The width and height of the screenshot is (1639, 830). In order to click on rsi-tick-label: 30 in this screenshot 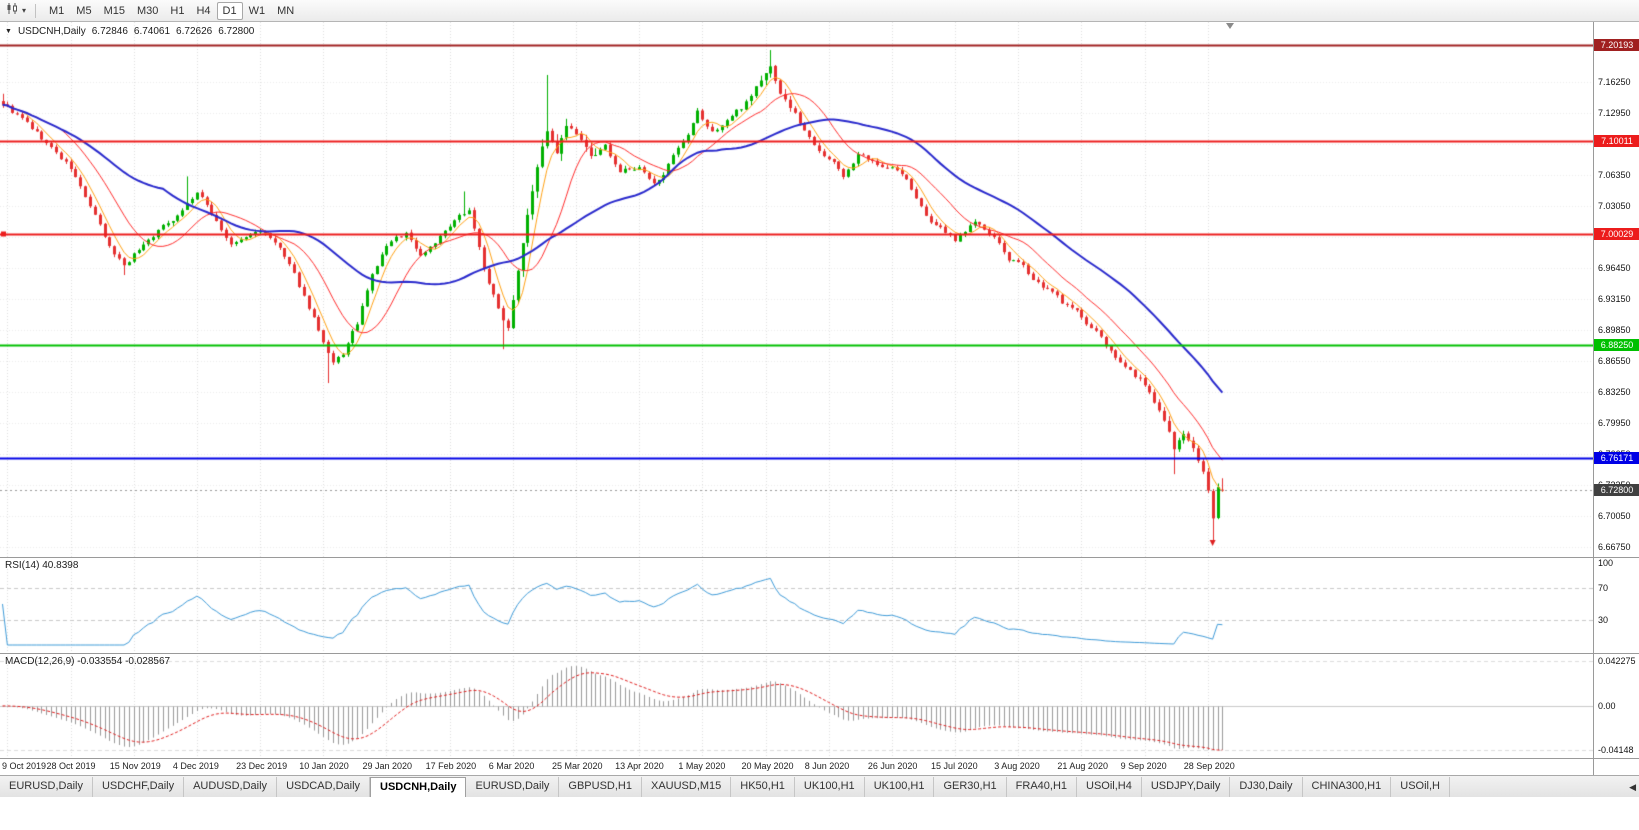, I will do `click(1603, 620)`.